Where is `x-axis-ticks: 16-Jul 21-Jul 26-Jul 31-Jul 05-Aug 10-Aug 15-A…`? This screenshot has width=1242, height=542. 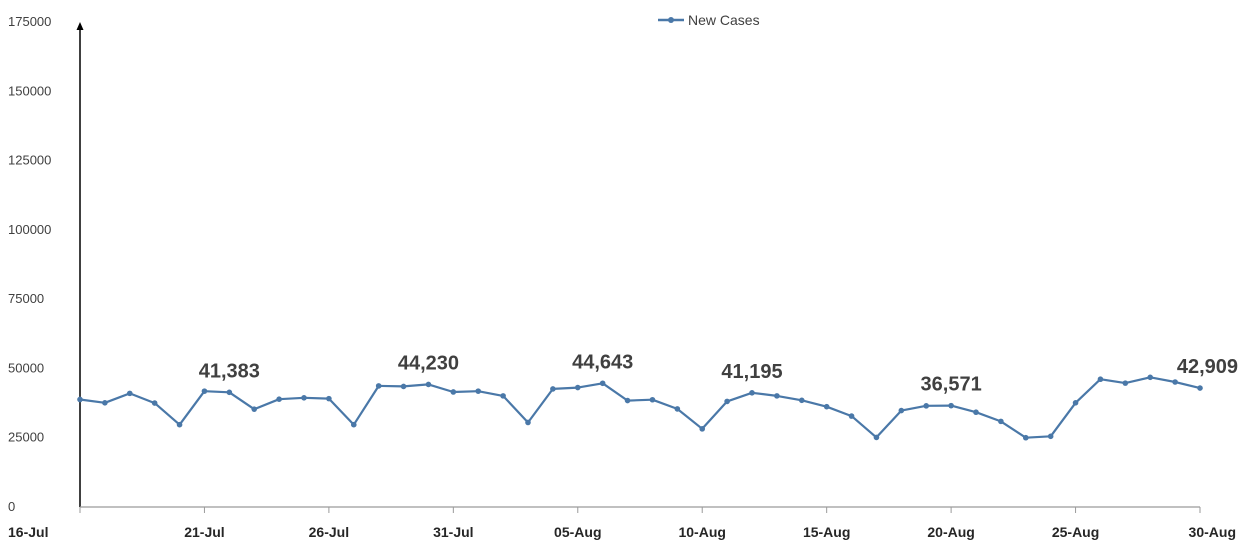
x-axis-ticks: 16-Jul 21-Jul 26-Jul 31-Jul 05-Aug 10-Aug 15-A… is located at coordinates (622, 523).